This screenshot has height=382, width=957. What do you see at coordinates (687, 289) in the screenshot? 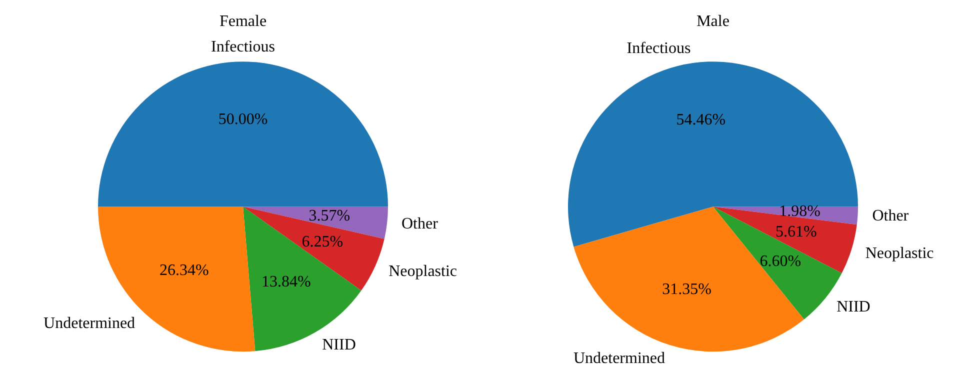
I see `data-label: 31.35%` at bounding box center [687, 289].